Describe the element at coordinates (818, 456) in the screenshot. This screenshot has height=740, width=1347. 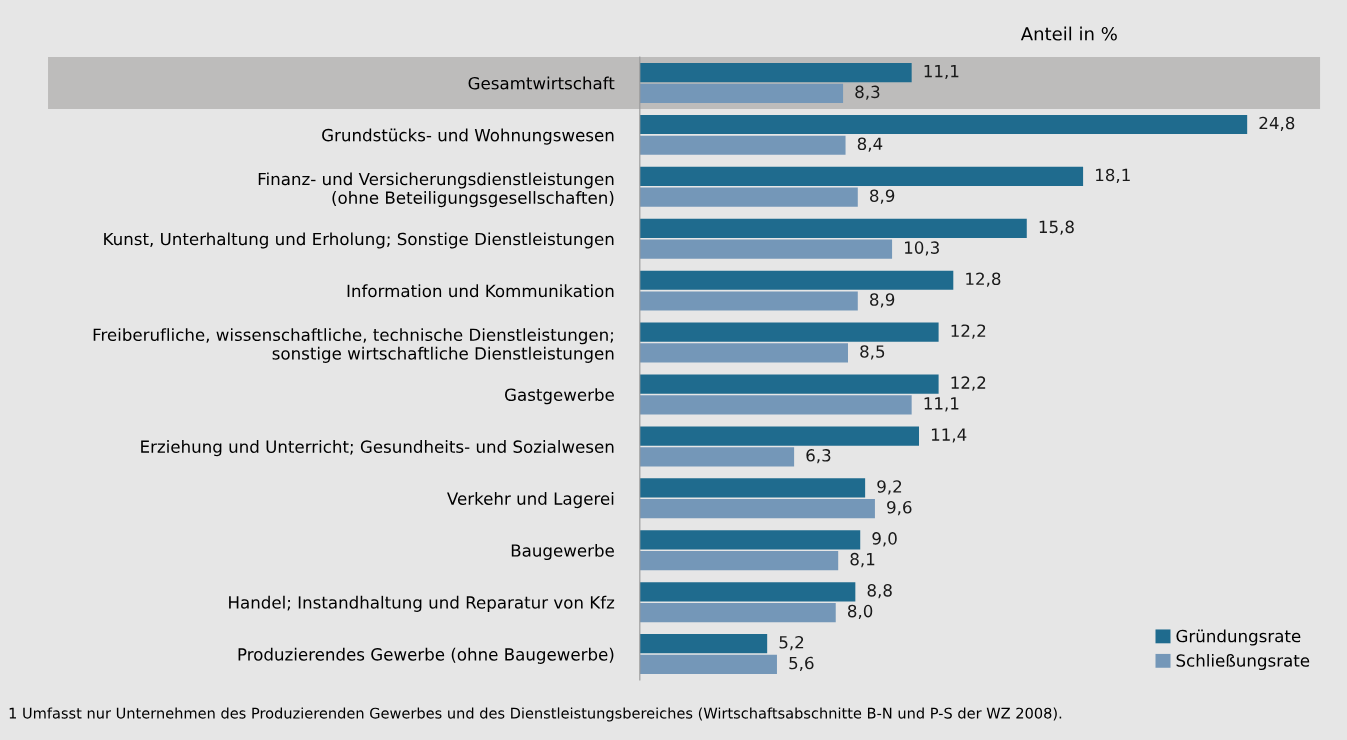
I see `data-label: 6,3` at that location.